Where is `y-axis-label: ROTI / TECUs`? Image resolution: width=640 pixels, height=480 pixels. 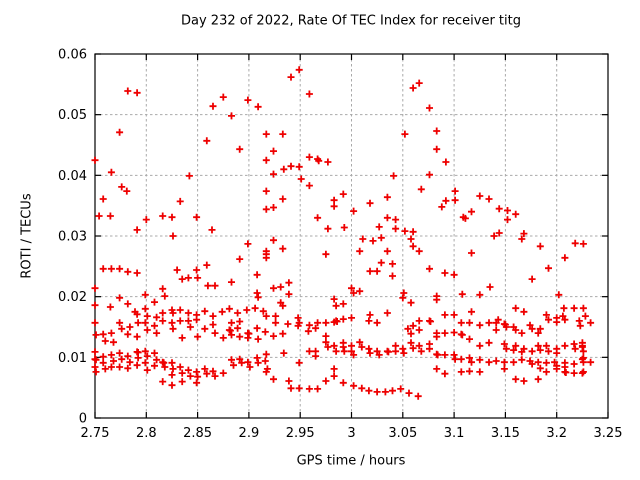
y-axis-label: ROTI / TECUs is located at coordinates (27, 236).